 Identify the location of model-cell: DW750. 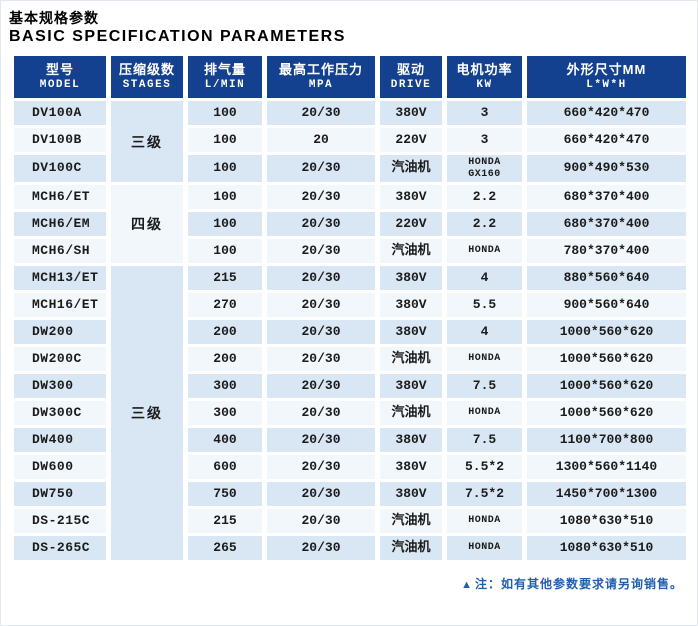
(60, 494).